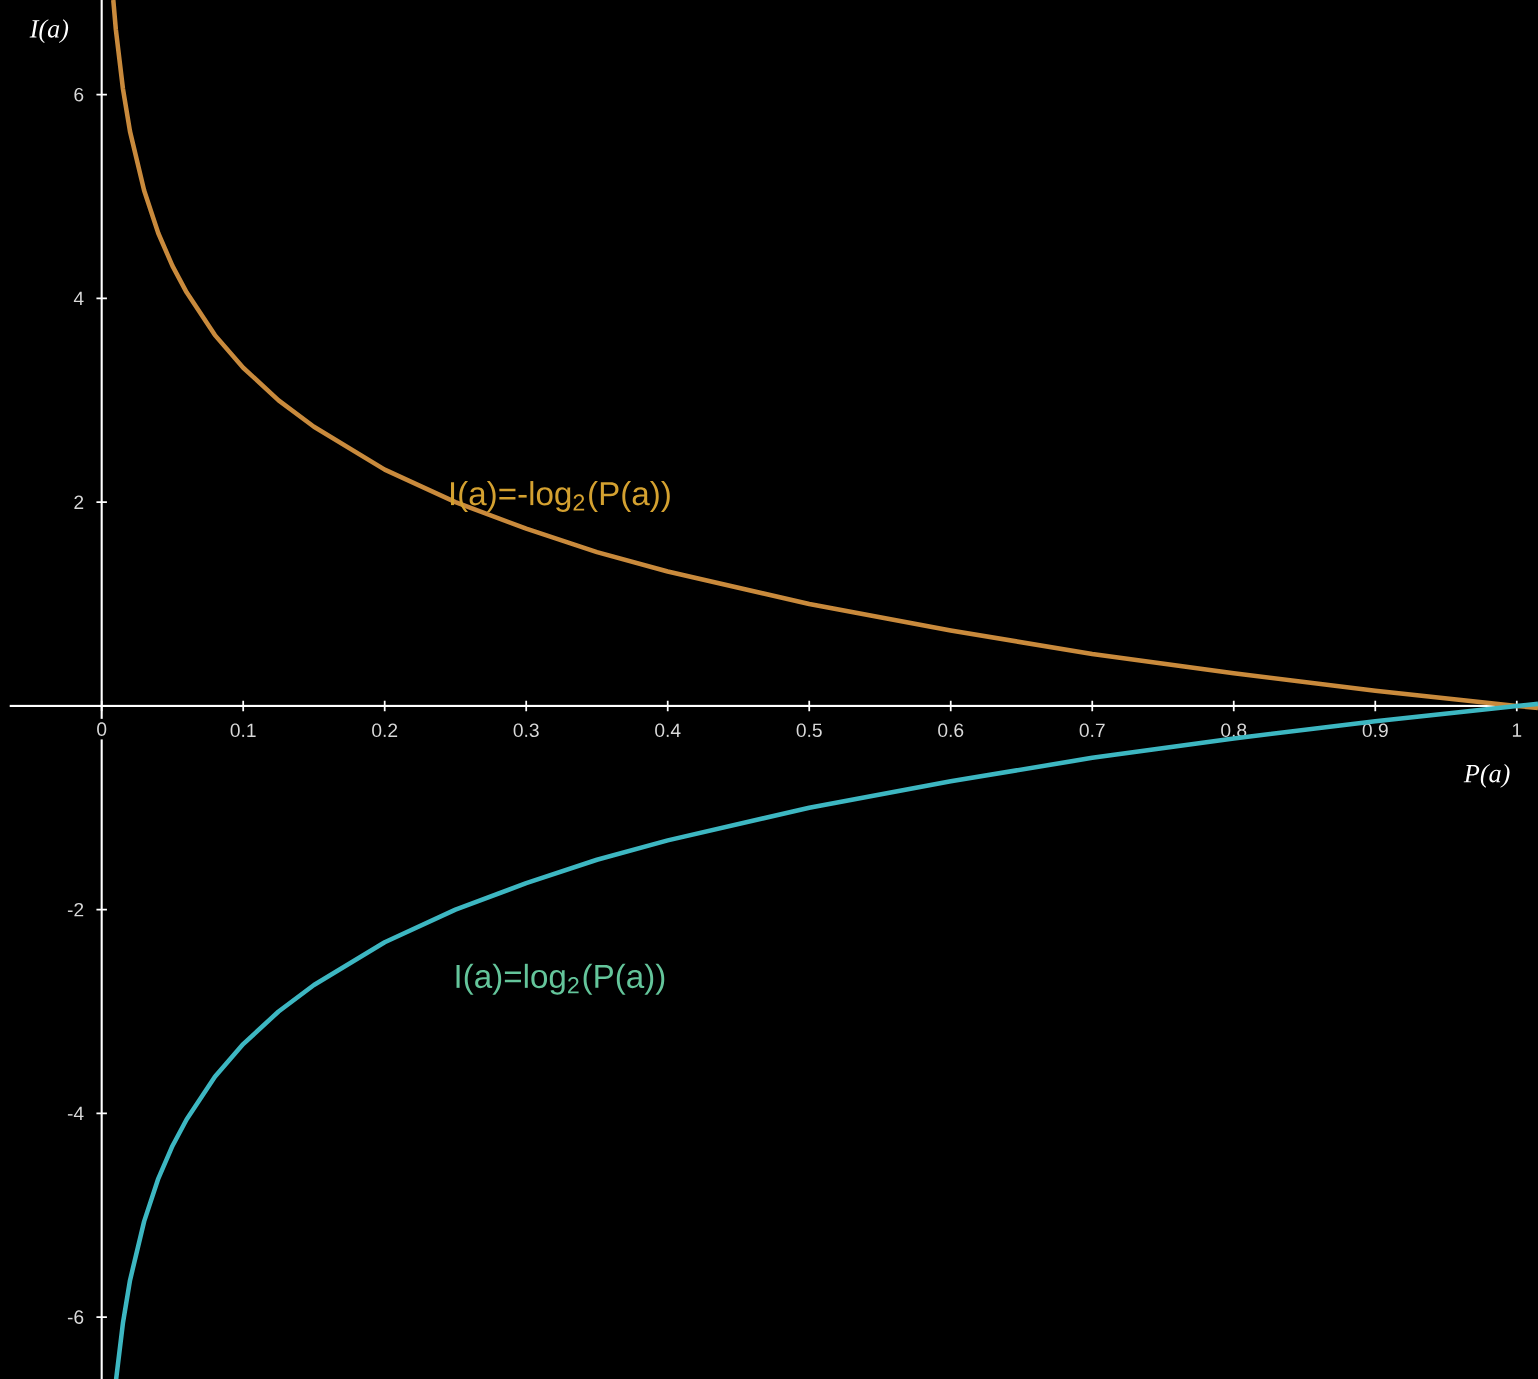  I want to click on x-tick-label: 0.9, so click(1375, 730).